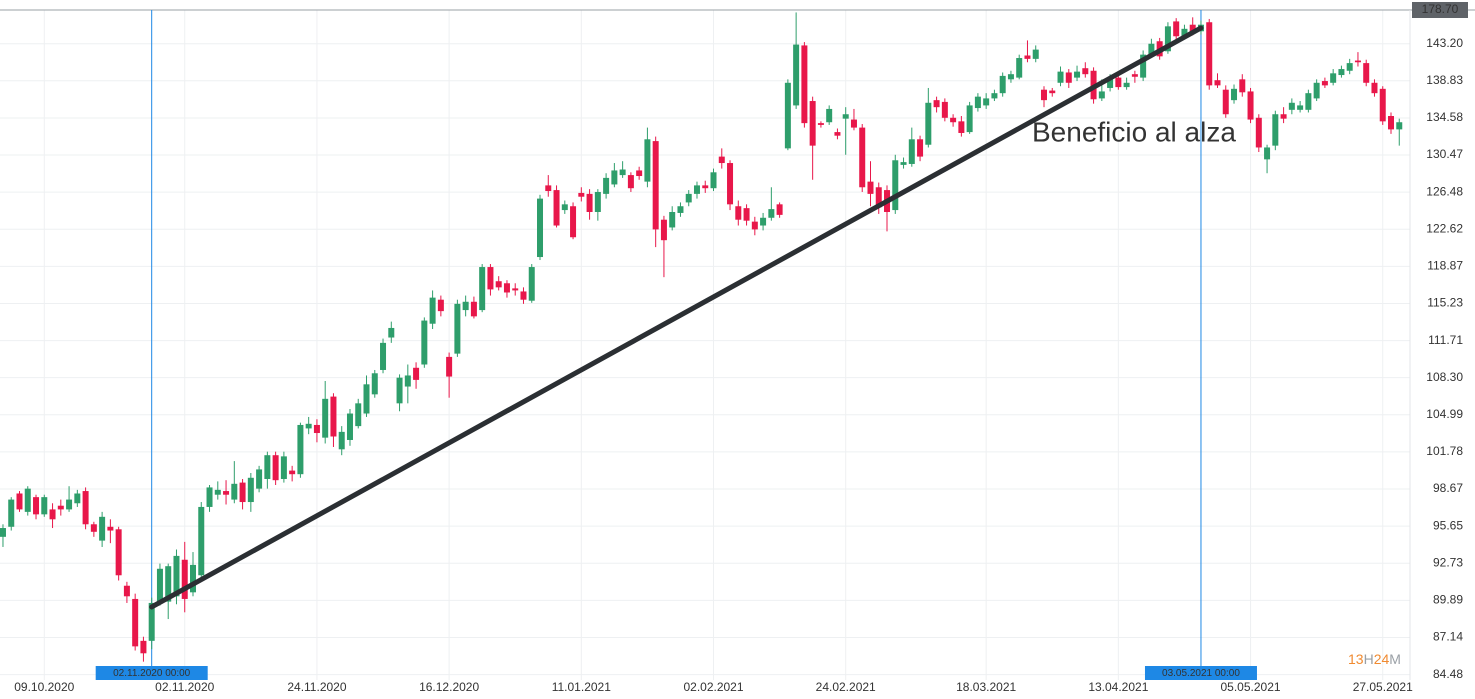  Describe the element at coordinates (1448, 637) in the screenshot. I see `y-tick-label: 87.14` at that location.